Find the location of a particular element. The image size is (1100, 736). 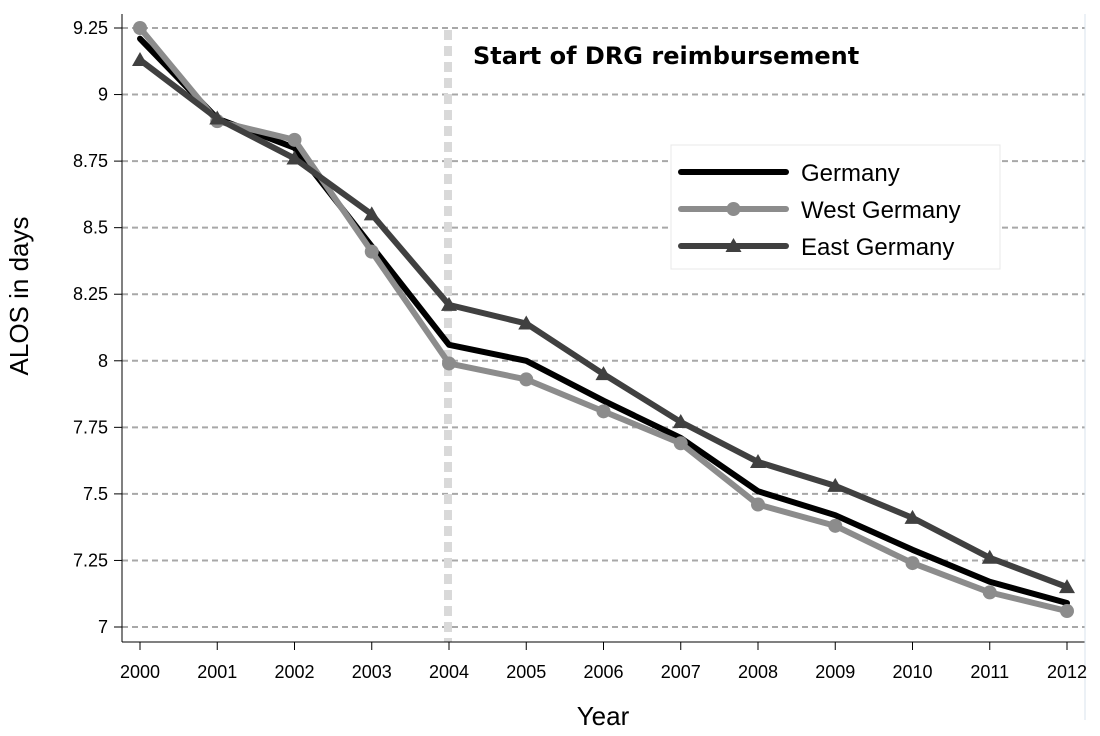

x-tick-label: 2010 is located at coordinates (912, 672).